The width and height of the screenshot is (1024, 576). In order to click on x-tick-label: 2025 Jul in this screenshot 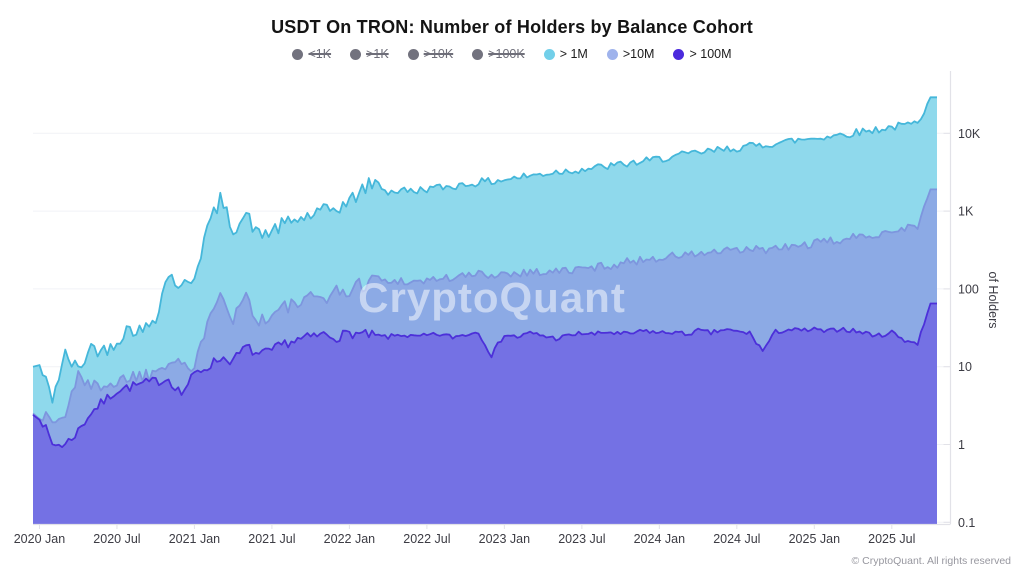, I will do `click(891, 539)`.